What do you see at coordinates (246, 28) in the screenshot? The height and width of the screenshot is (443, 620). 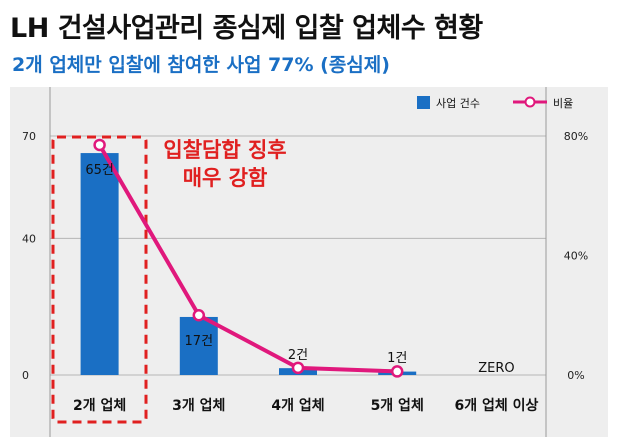 I see `page-title: LH 건설사업관리 종심제 입찰 업체수 현황` at bounding box center [246, 28].